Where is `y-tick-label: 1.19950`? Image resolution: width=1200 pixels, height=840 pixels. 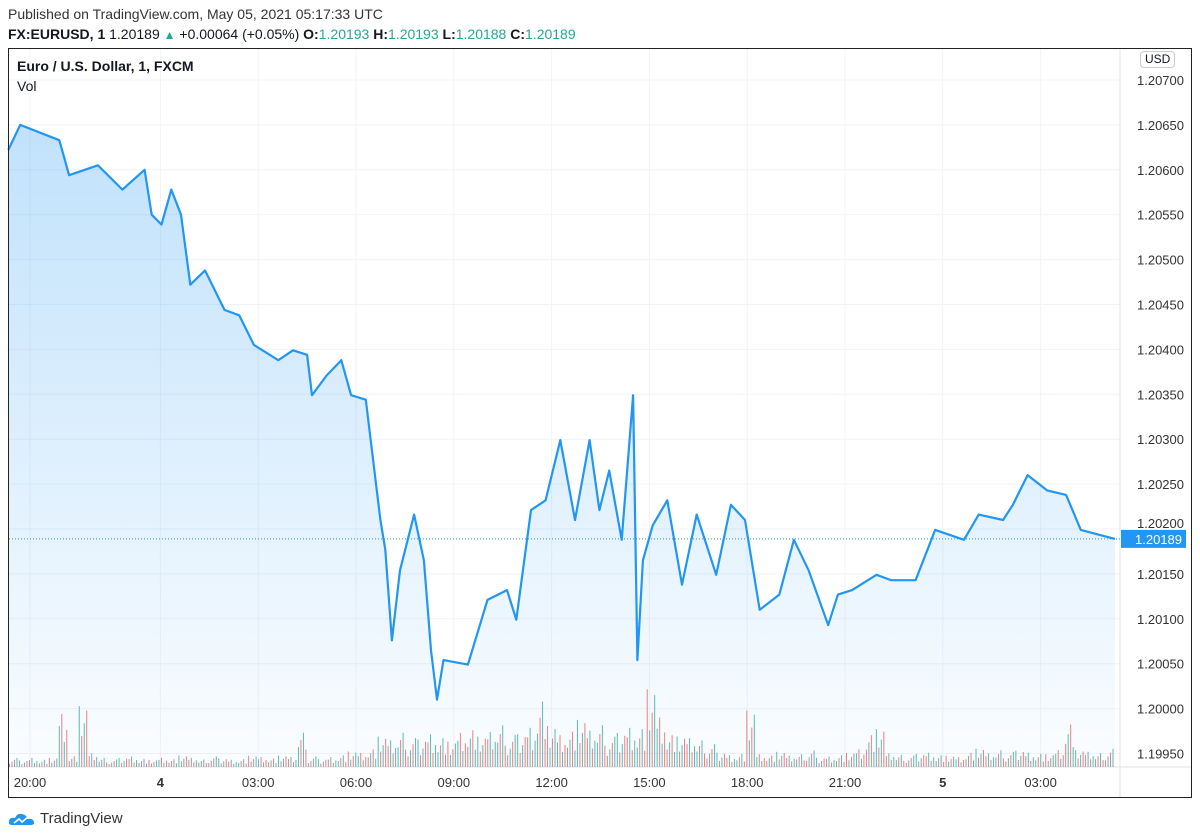 y-tick-label: 1.19950 is located at coordinates (1160, 754).